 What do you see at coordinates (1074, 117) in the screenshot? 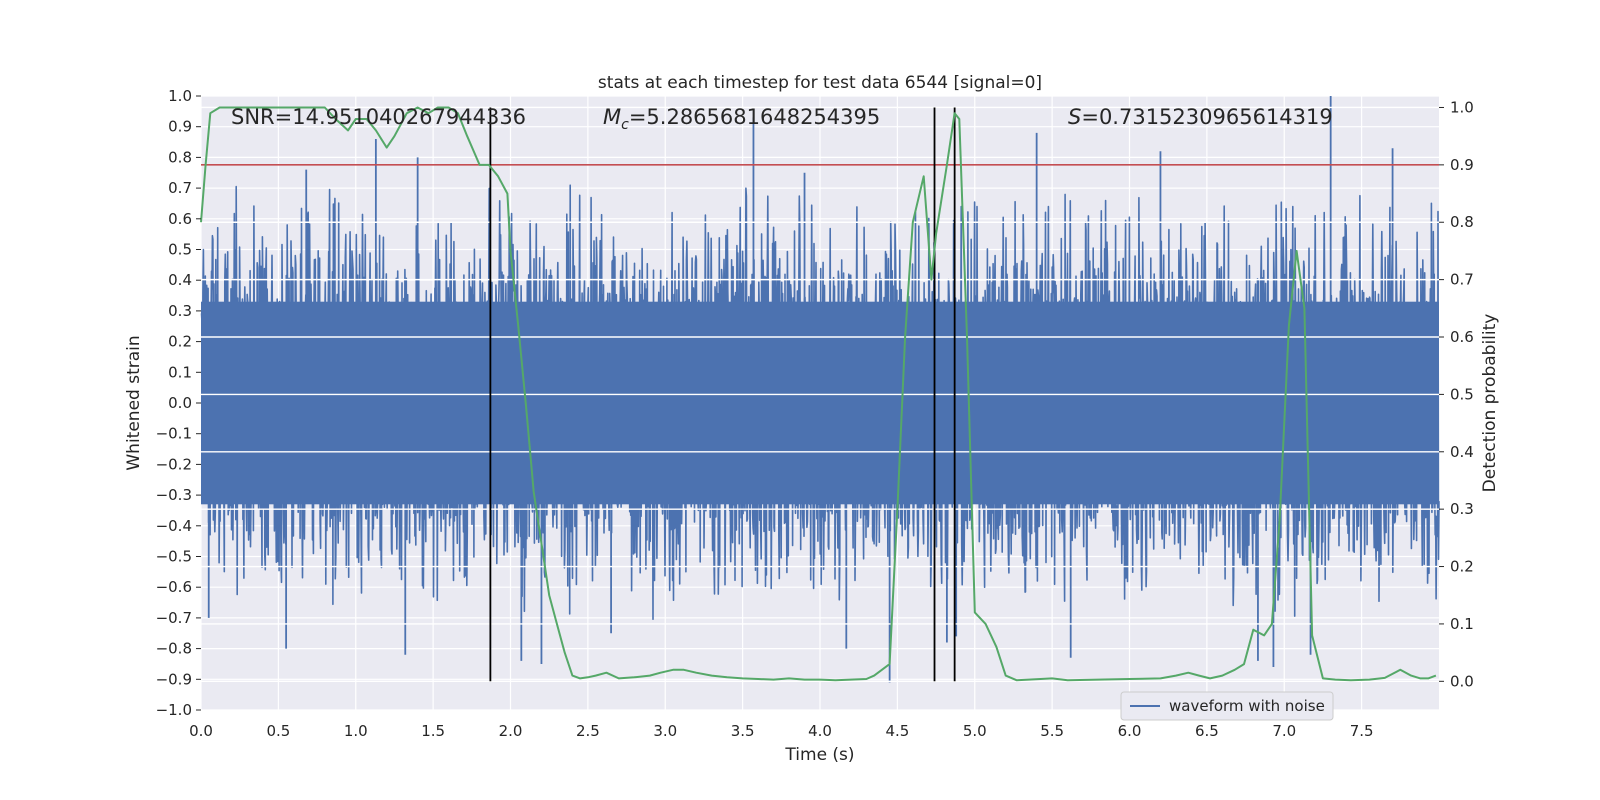
I see `s-symbol: S` at bounding box center [1074, 117].